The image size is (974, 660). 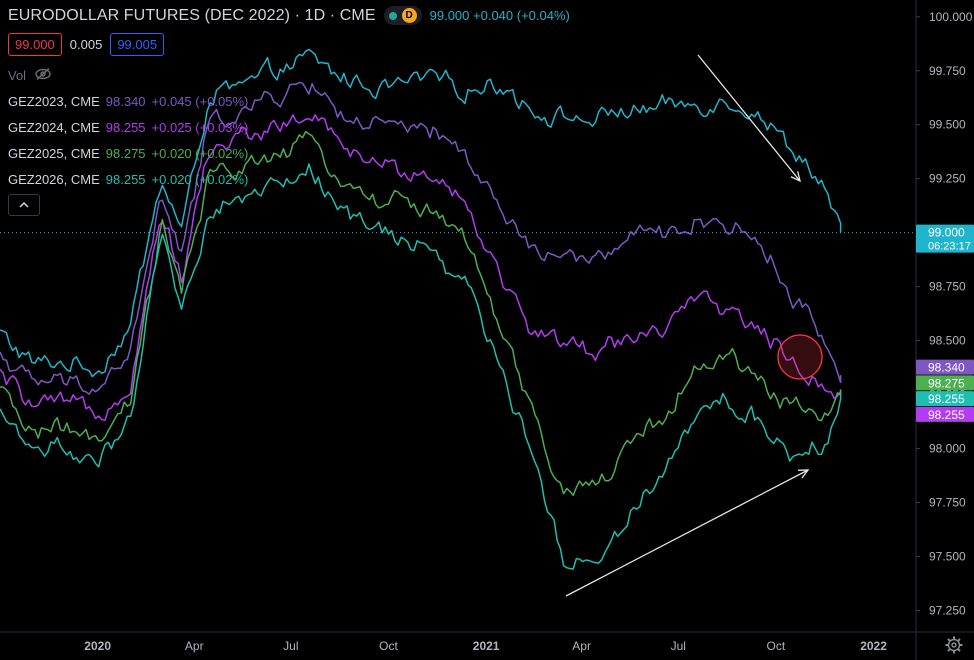 I want to click on time-tick-label: 2021, so click(x=486, y=646).